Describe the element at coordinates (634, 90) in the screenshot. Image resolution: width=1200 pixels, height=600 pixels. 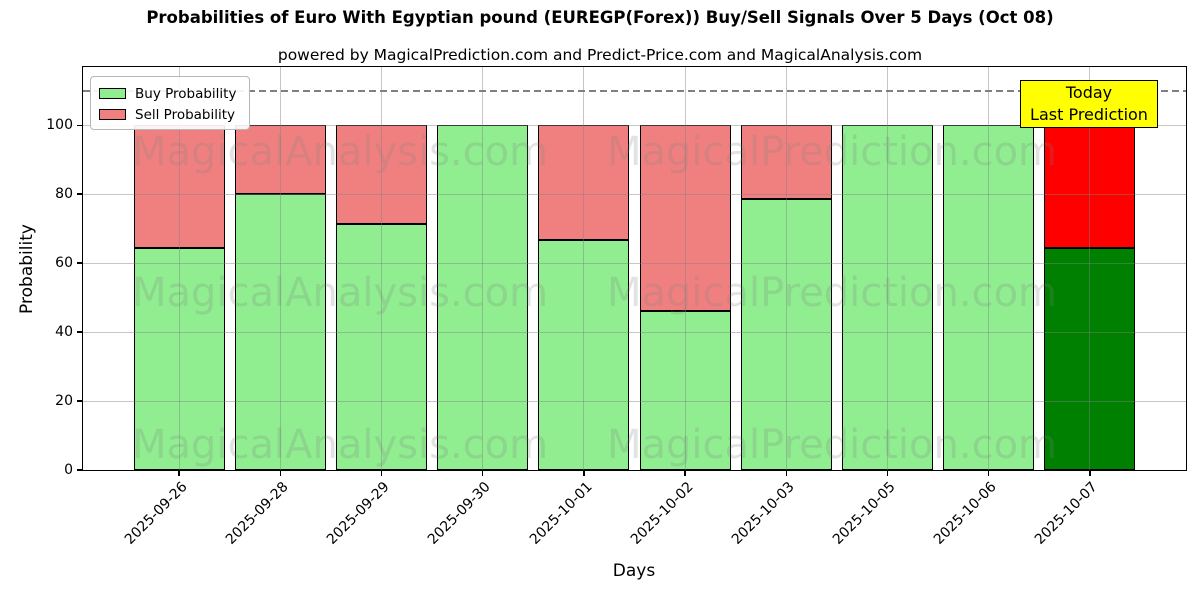
I see `dashed-threshold-line` at that location.